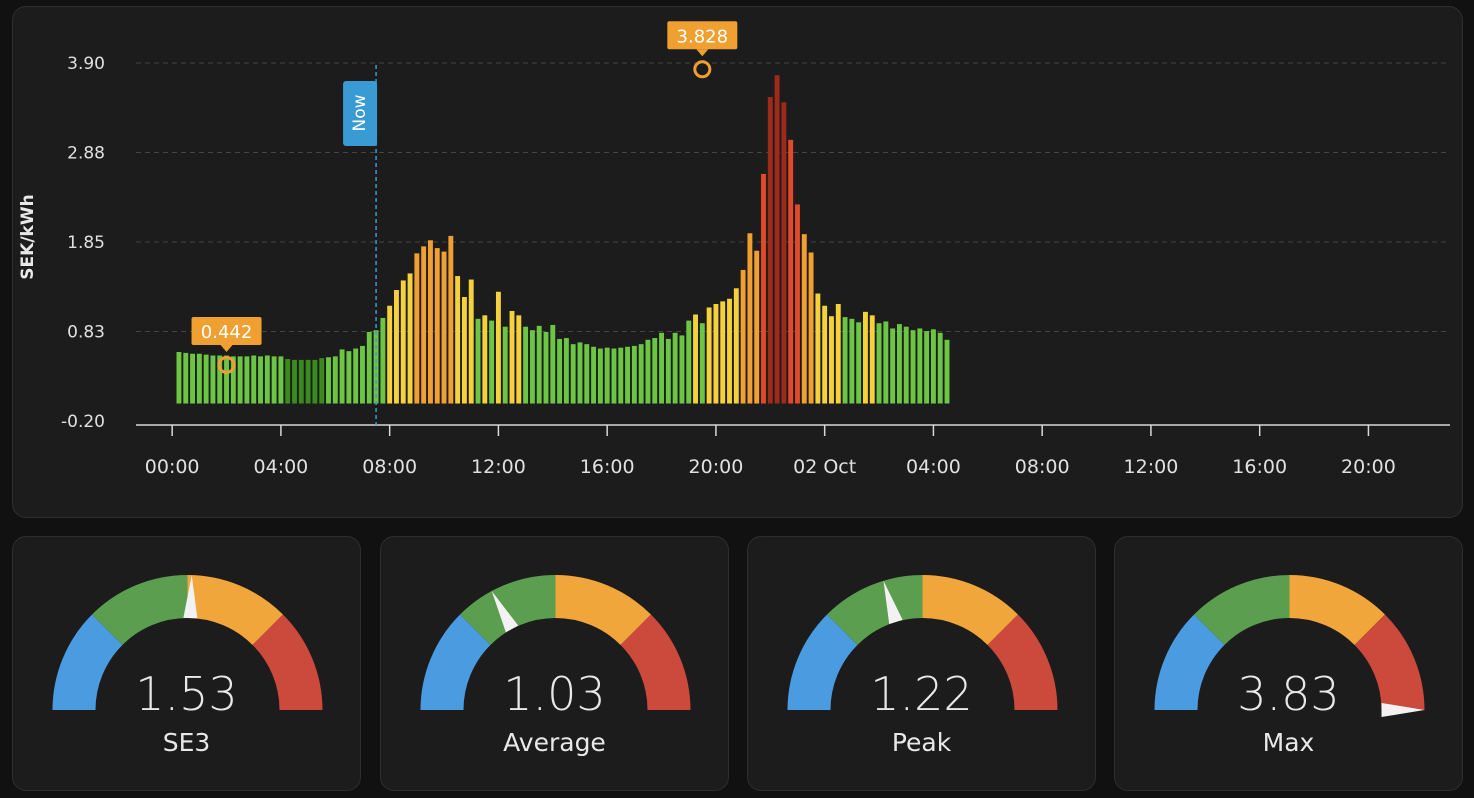 This screenshot has height=798, width=1474. Describe the element at coordinates (1288, 663) in the screenshot. I see `gauge-card-max: 3.83 Max` at that location.